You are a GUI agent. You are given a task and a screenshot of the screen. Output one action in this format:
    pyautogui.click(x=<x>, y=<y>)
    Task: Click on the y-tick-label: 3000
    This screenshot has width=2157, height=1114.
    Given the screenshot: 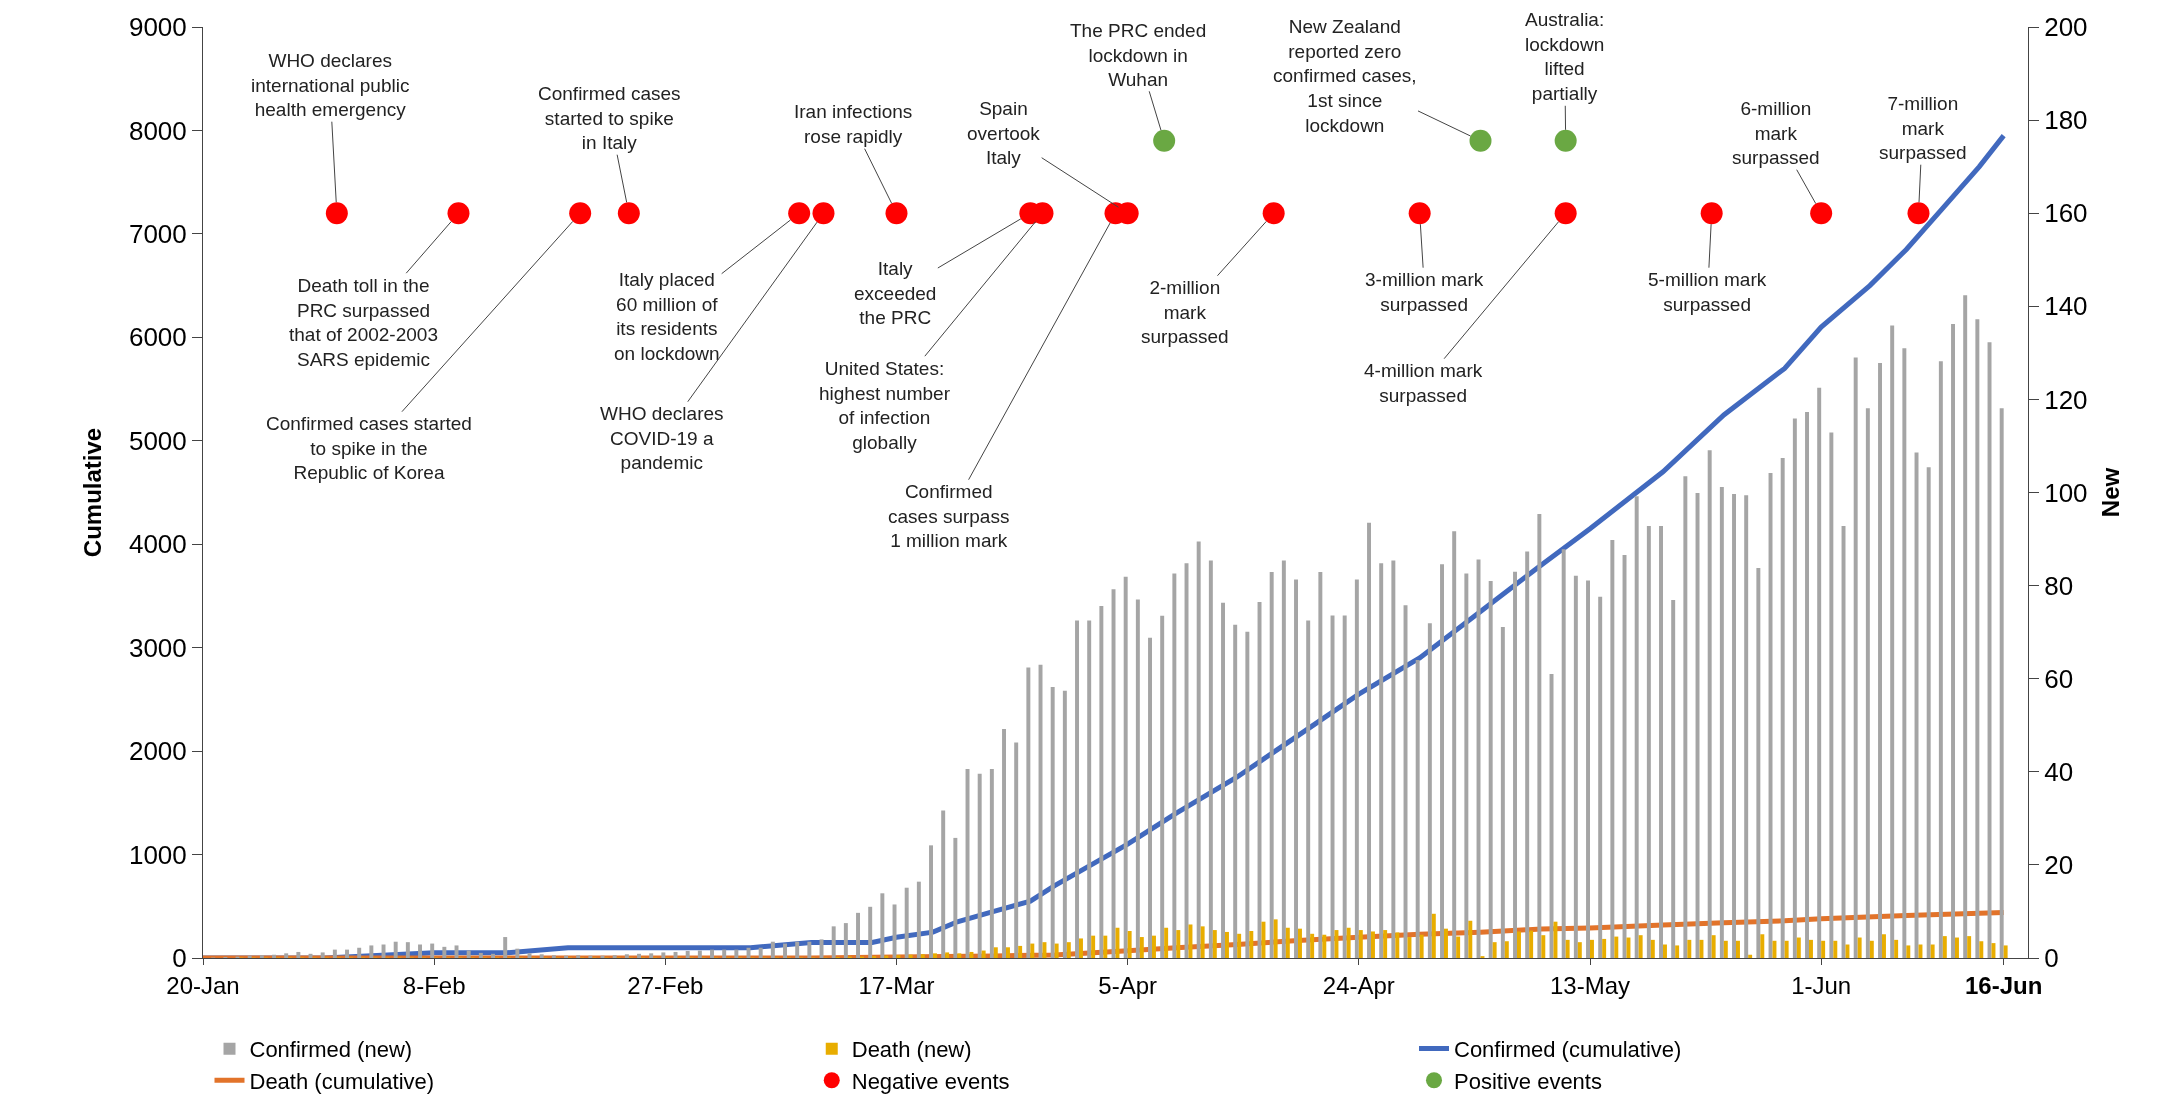 What is the action you would take?
    pyautogui.click(x=157, y=647)
    